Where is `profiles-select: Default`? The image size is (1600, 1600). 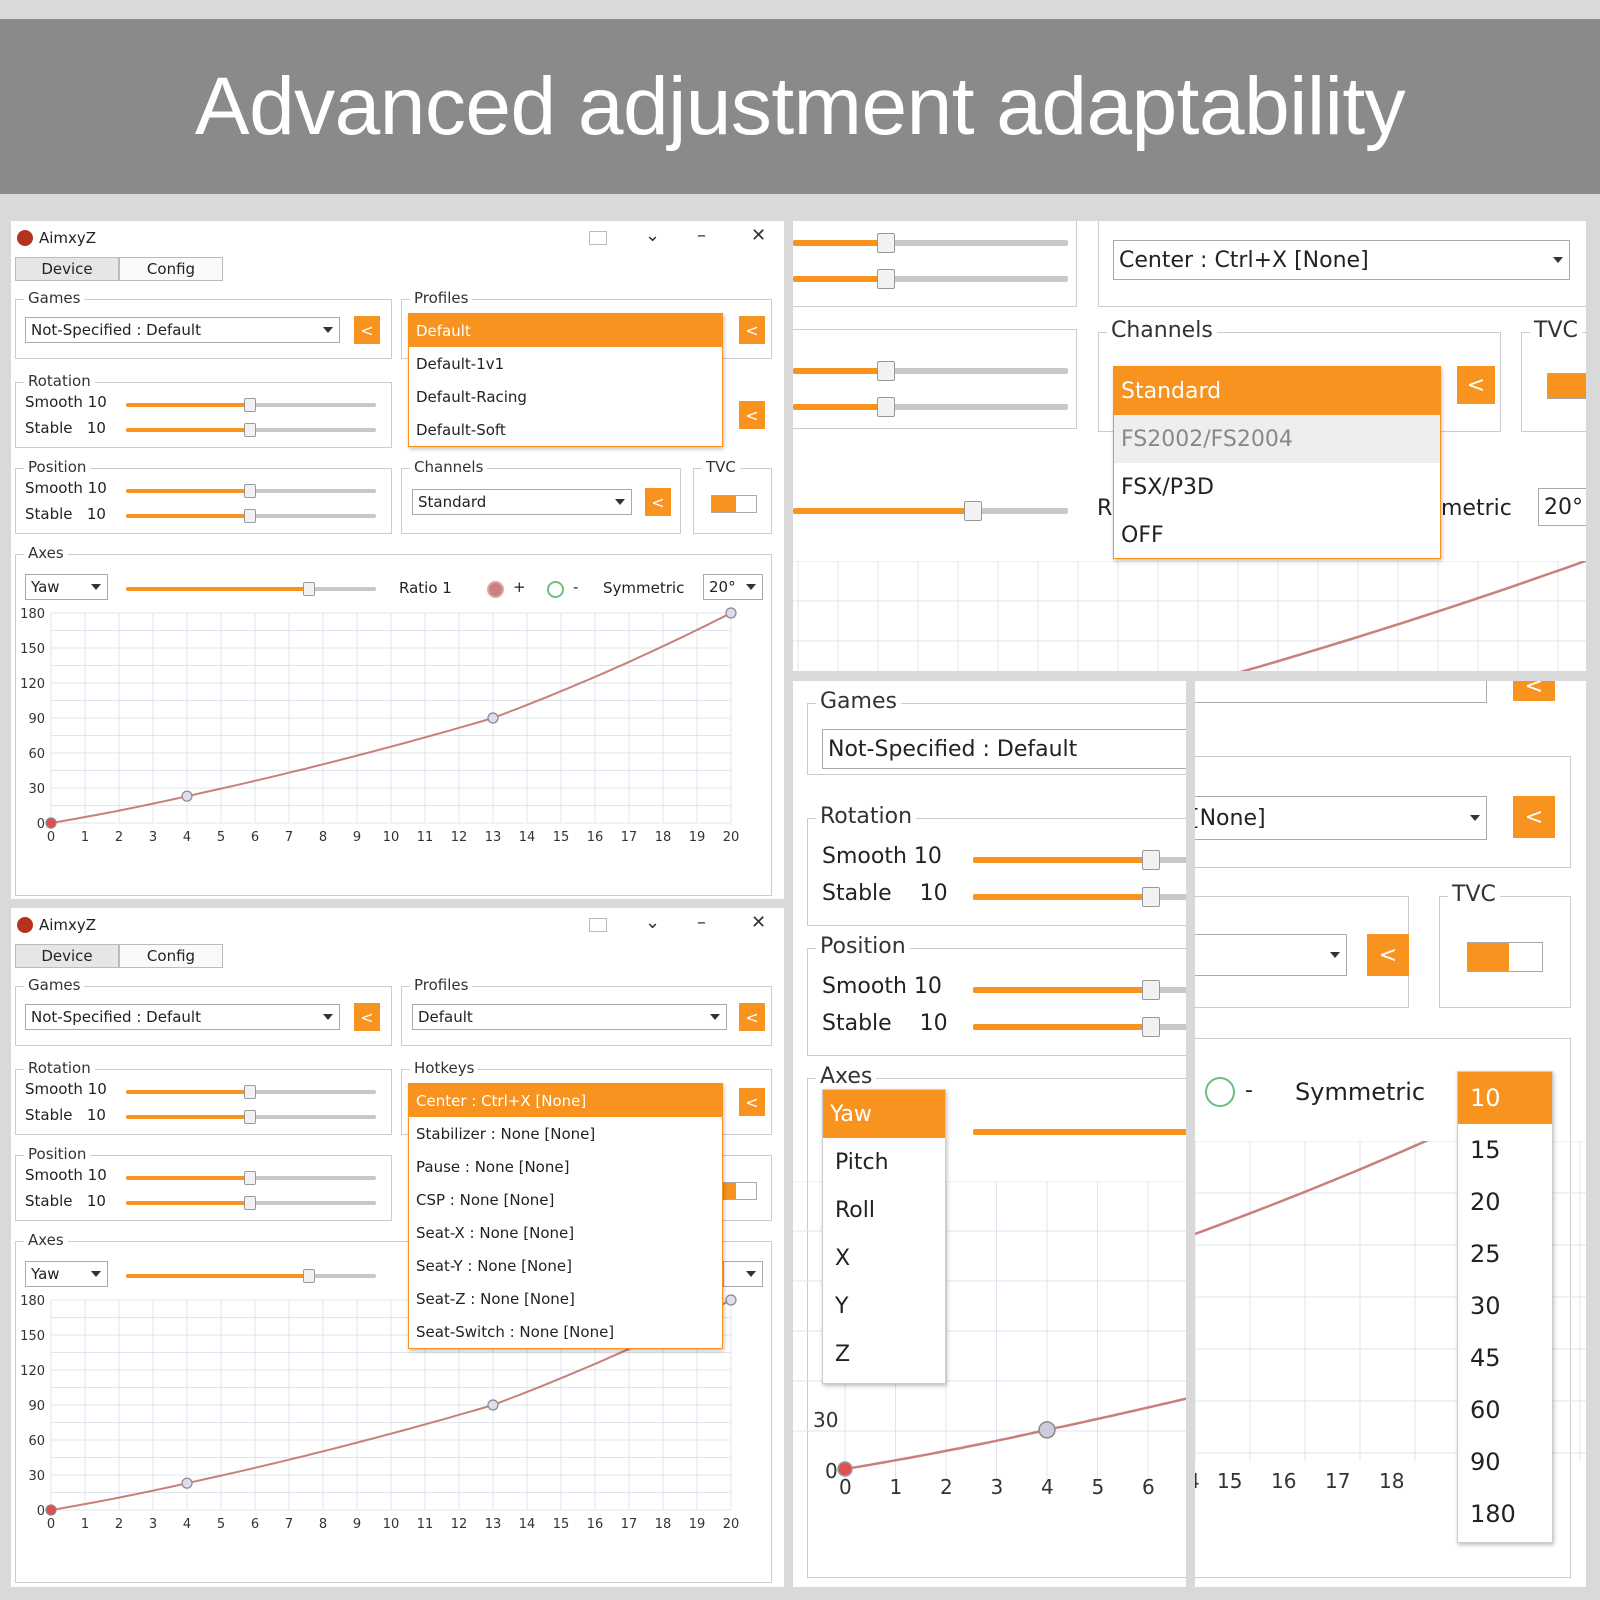 profiles-select: Default is located at coordinates (569, 1017).